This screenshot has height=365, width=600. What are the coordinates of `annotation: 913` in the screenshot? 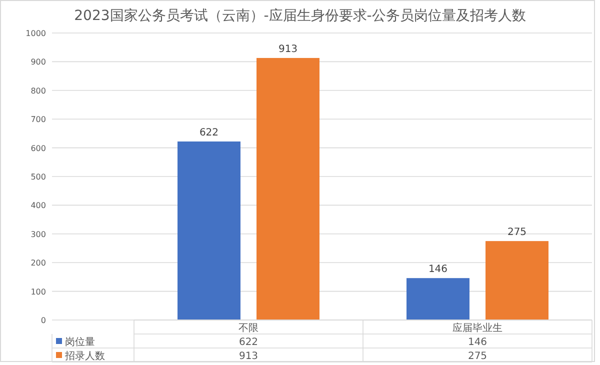 It's located at (288, 49).